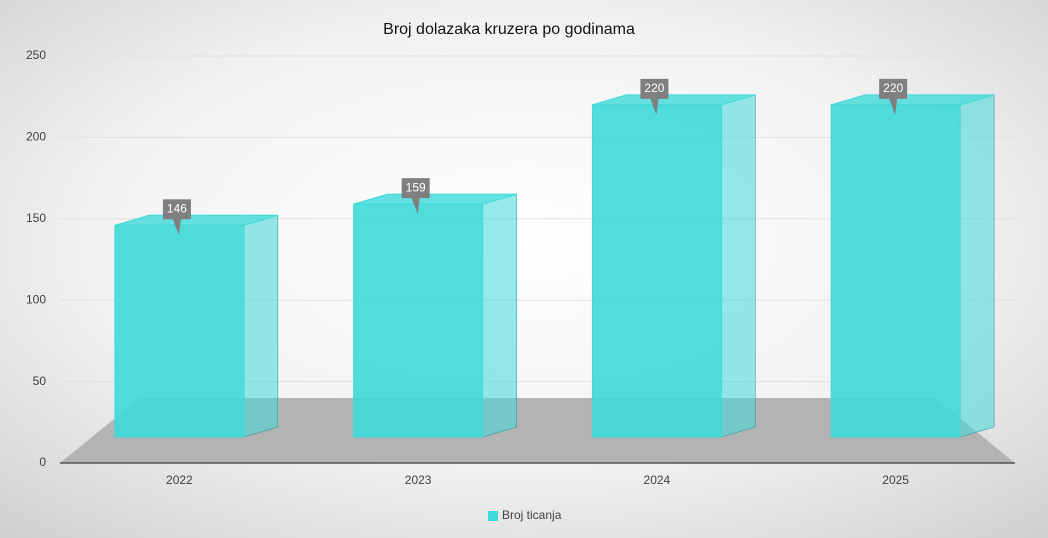 The image size is (1048, 538). I want to click on value-label: 146, so click(177, 208).